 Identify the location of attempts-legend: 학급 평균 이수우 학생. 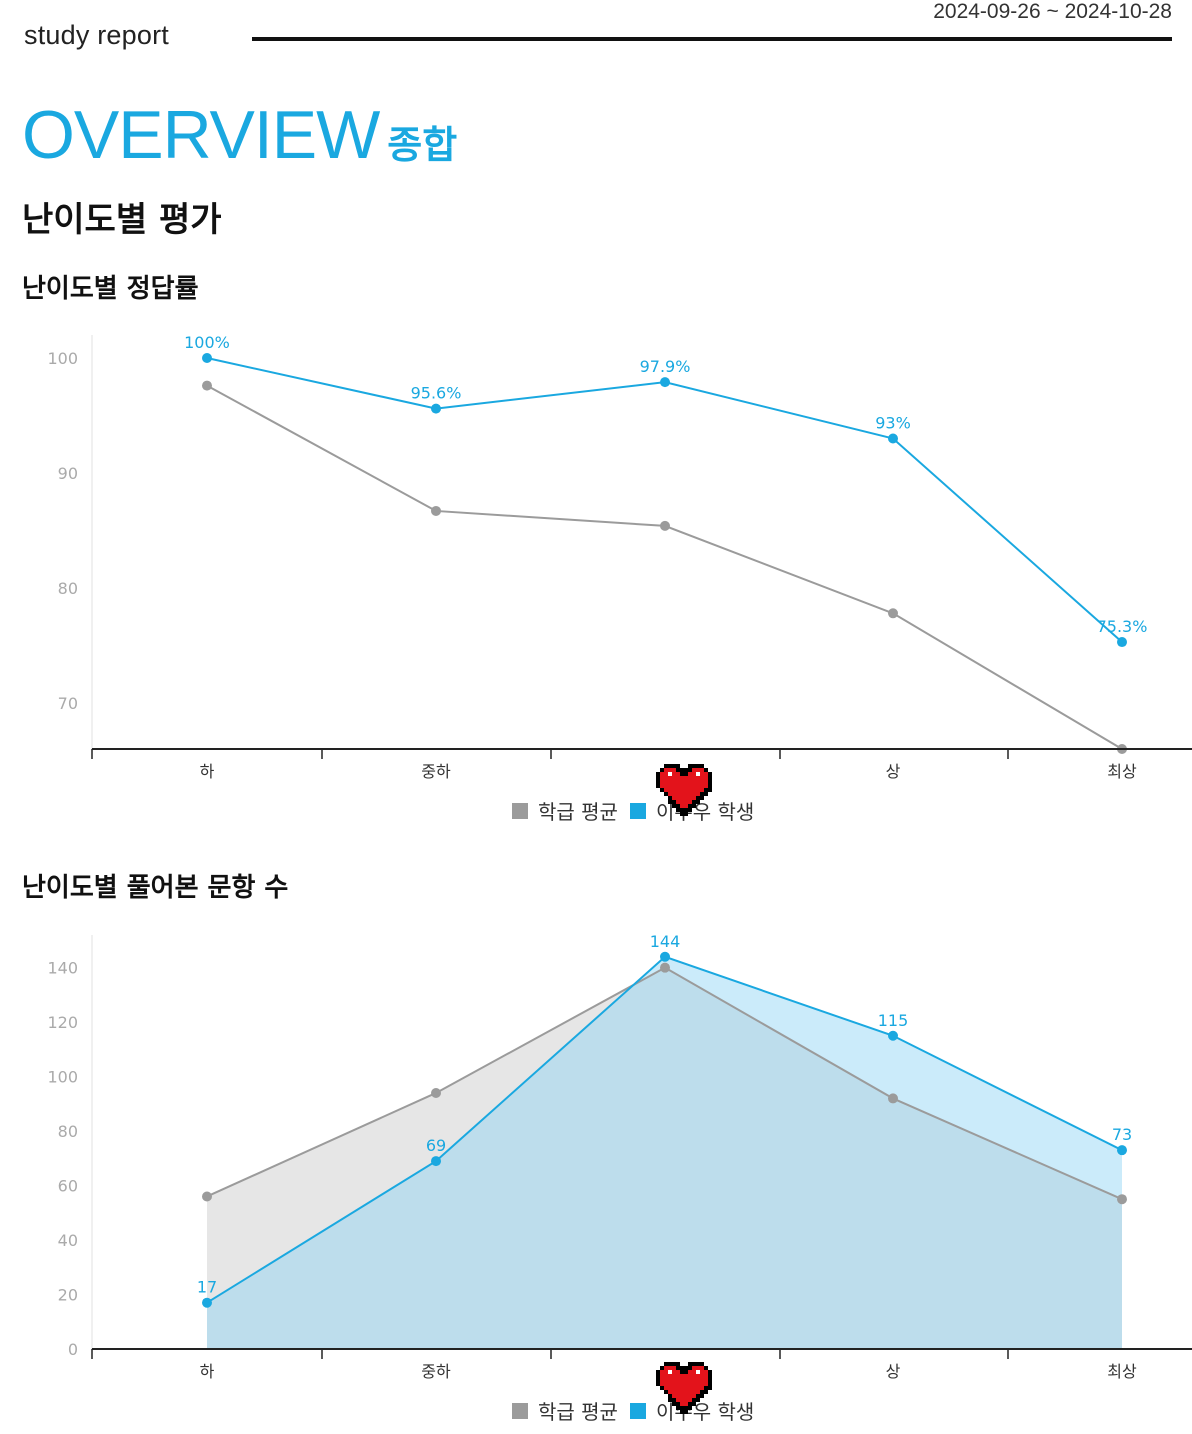
(639, 1410).